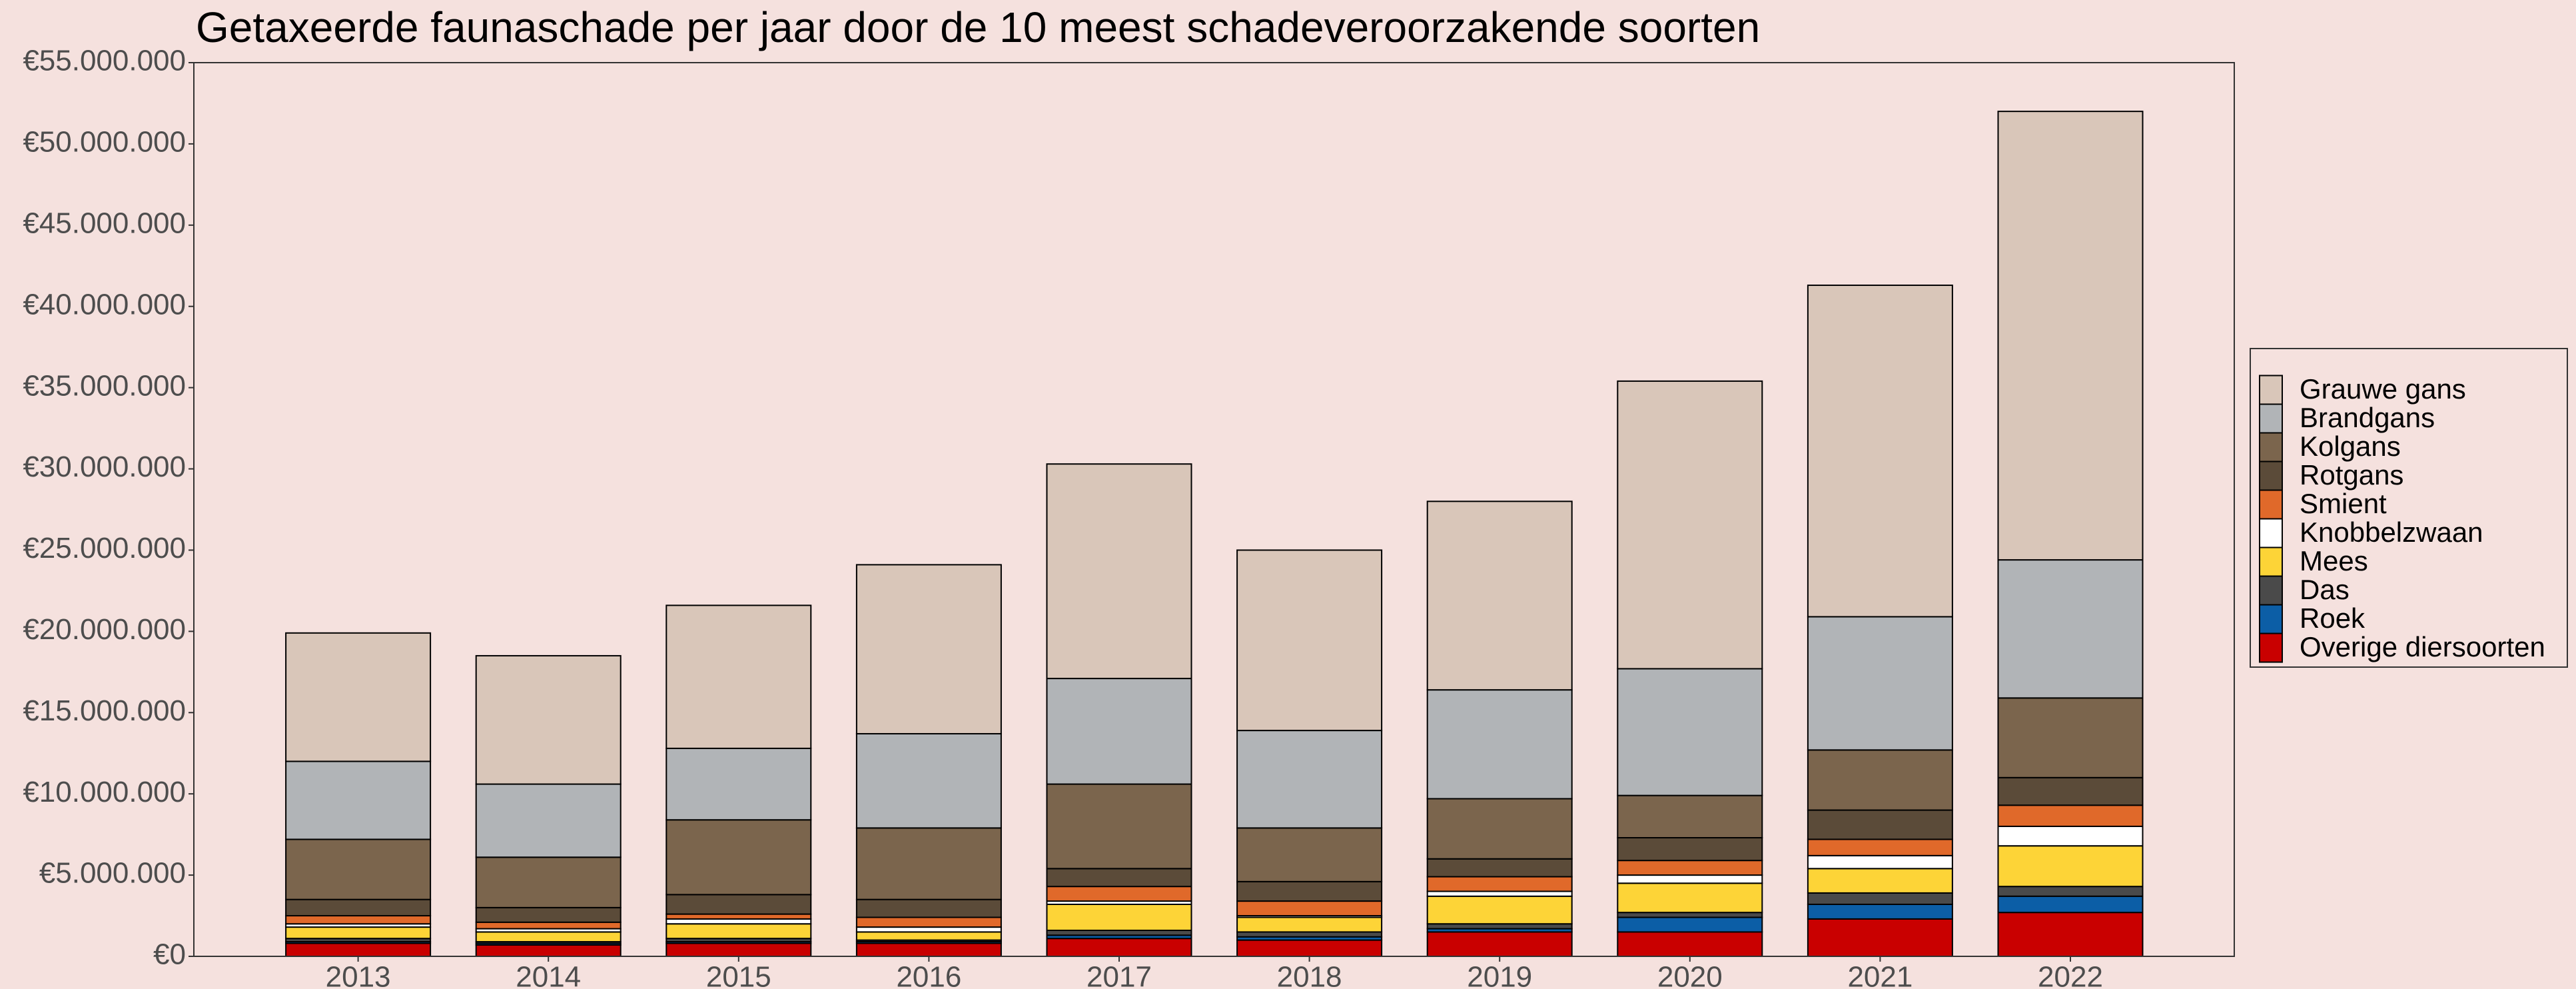 This screenshot has height=989, width=2576. Describe the element at coordinates (1309, 975) in the screenshot. I see `x-tick-label: 2018` at that location.